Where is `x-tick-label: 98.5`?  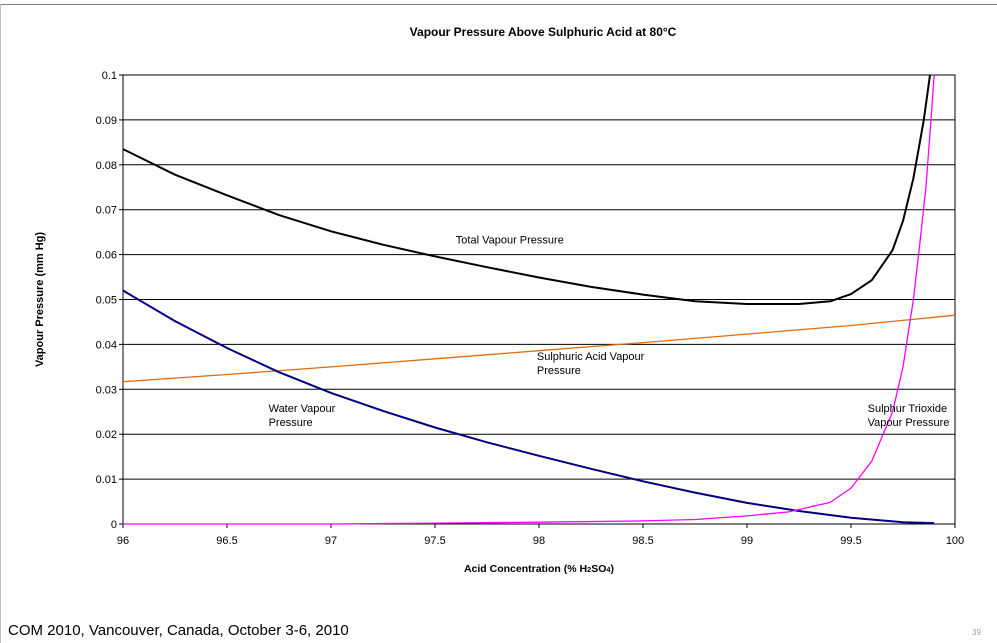
x-tick-label: 98.5 is located at coordinates (642, 541).